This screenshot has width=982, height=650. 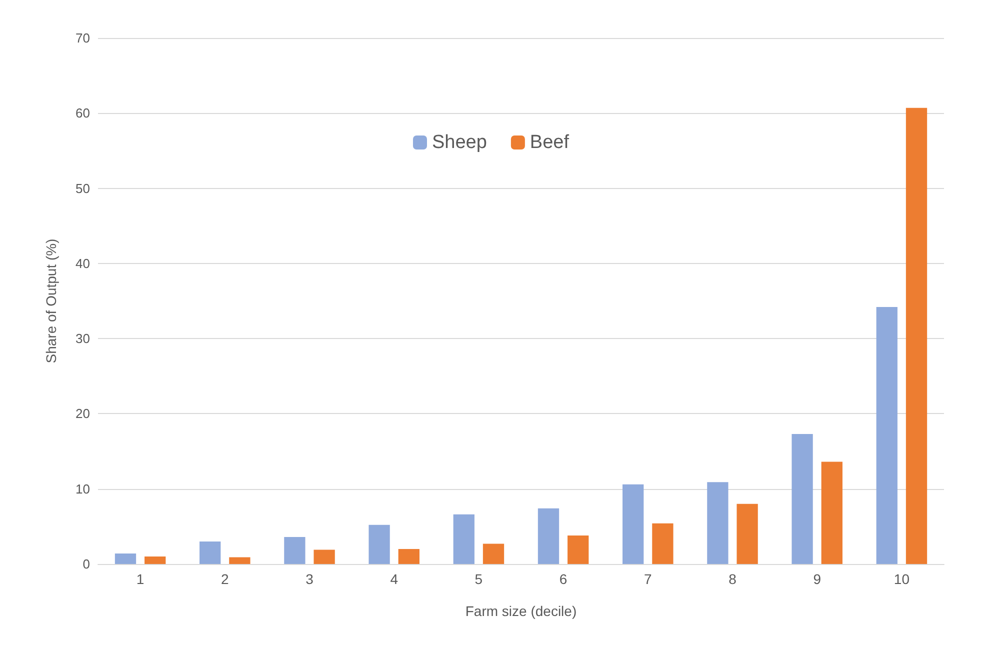 I want to click on x-axis-title: Farm size (decile), so click(x=521, y=611).